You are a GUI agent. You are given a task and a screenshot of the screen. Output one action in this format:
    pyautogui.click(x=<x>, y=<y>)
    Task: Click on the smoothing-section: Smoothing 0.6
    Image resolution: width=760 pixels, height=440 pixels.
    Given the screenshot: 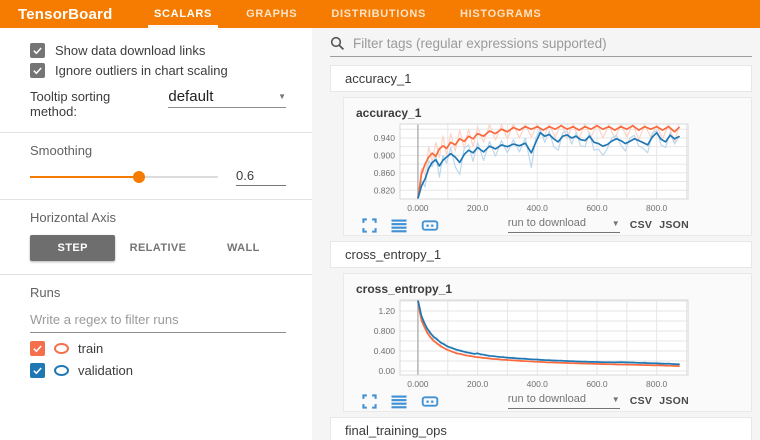 What is the action you would take?
    pyautogui.click(x=156, y=159)
    